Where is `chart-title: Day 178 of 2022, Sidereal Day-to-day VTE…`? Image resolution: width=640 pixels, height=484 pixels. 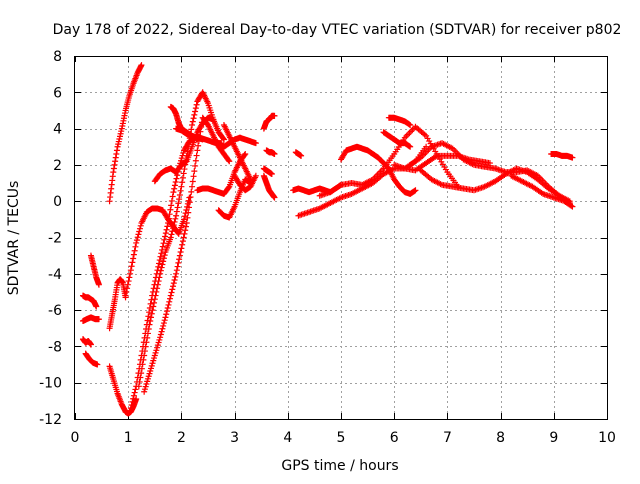 chart-title: Day 178 of 2022, Sidereal Day-to-day VTE… is located at coordinates (337, 30).